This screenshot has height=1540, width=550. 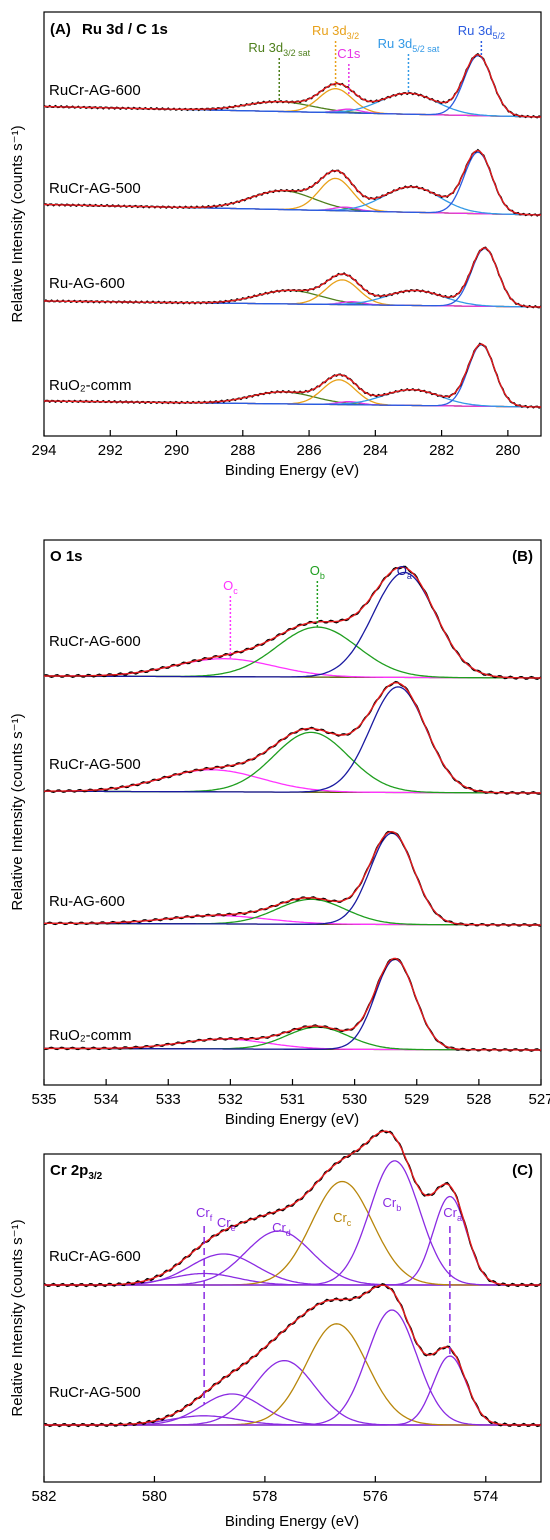 What do you see at coordinates (95, 764) in the screenshot?
I see `series-label-b-1: RuCr-AG-500` at bounding box center [95, 764].